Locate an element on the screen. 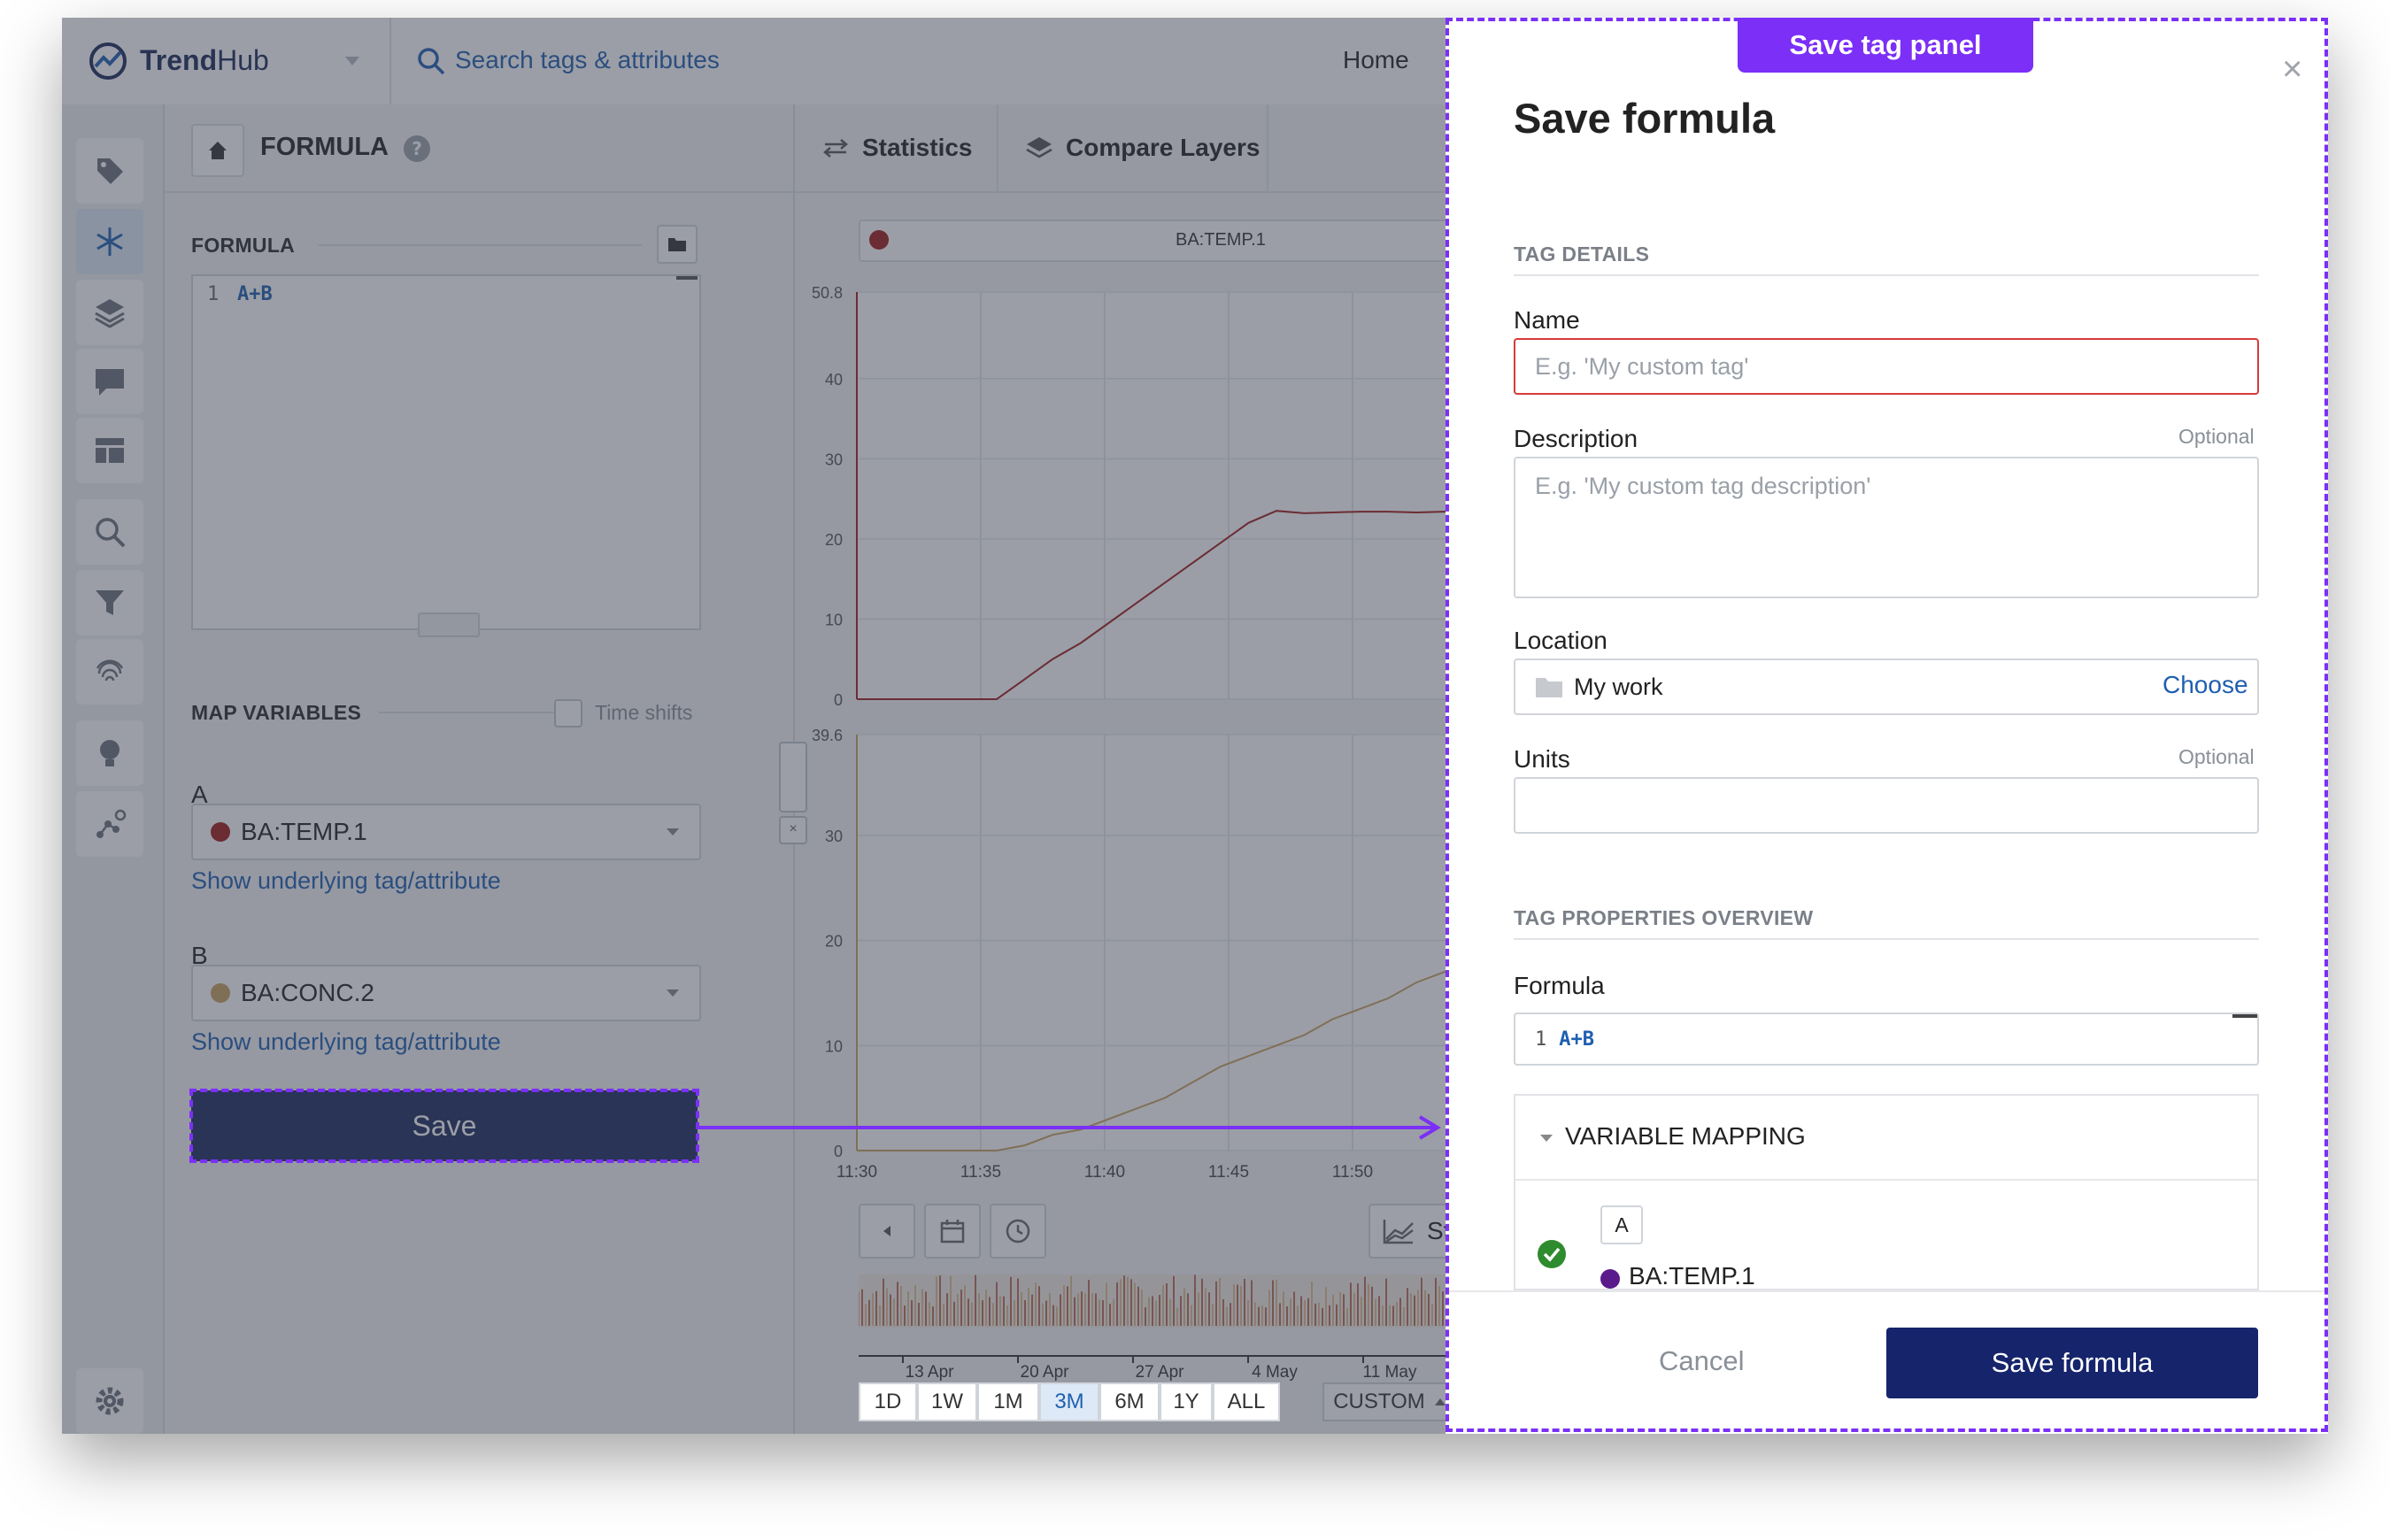 Image resolution: width=2390 pixels, height=1540 pixels. tag-properties-heading: TAG PROPERTIES OVERVIEW is located at coordinates (1664, 918).